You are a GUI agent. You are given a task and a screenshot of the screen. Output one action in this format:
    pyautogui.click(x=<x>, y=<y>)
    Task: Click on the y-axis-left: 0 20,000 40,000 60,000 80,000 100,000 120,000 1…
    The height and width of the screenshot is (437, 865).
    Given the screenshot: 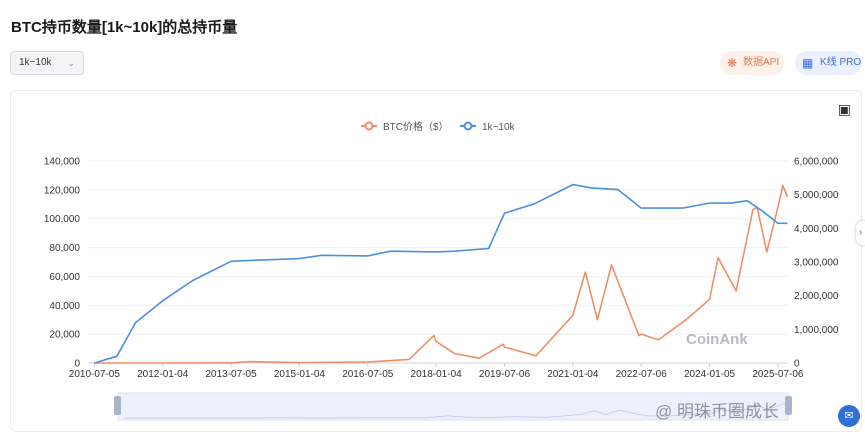 What is the action you would take?
    pyautogui.click(x=62, y=263)
    